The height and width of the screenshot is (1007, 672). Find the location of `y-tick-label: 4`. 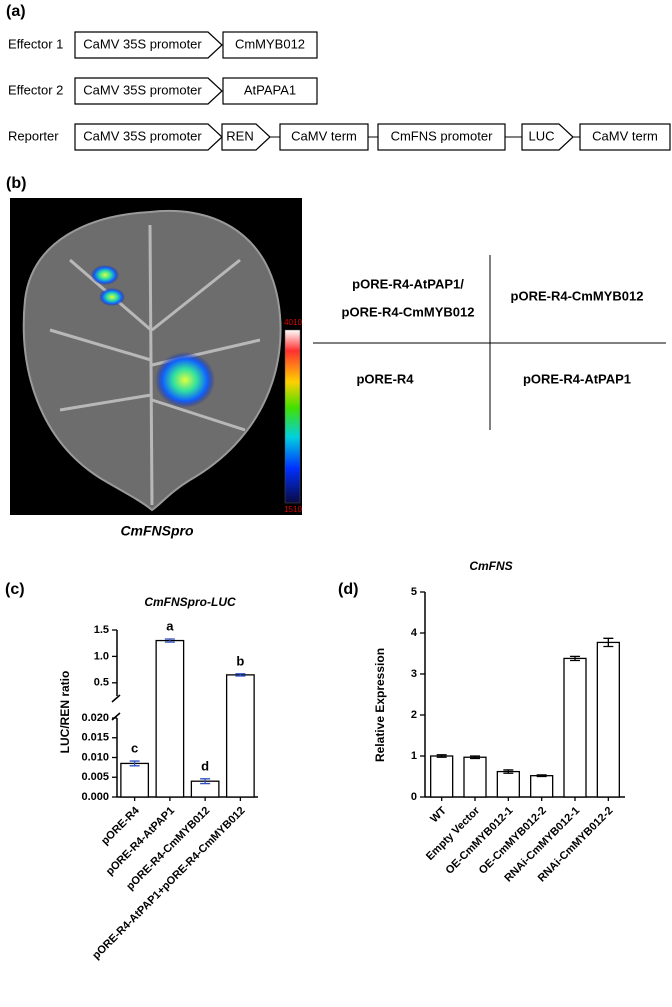

y-tick-label: 4 is located at coordinates (414, 633).